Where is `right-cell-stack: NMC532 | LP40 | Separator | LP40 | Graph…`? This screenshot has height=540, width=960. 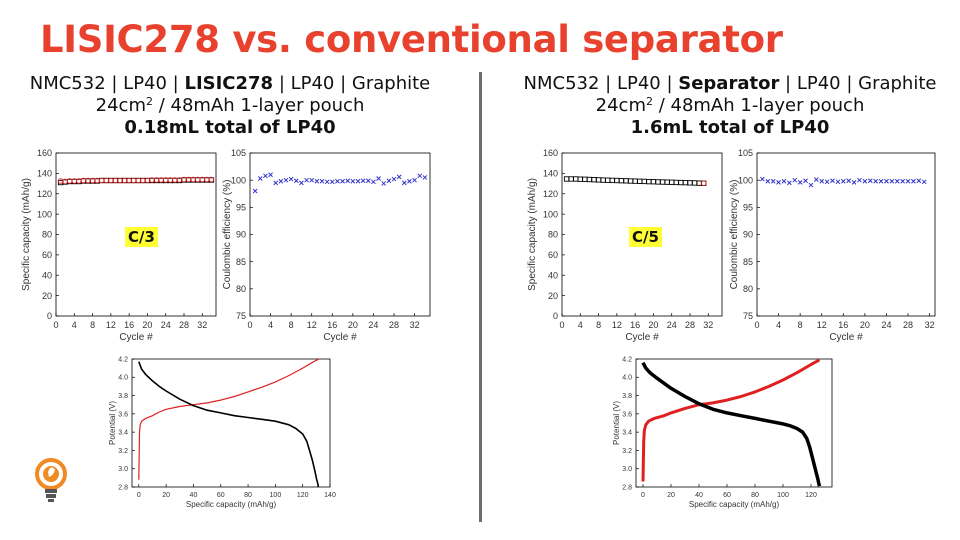 right-cell-stack: NMC532 | LP40 | Separator | LP40 | Graph… is located at coordinates (730, 83).